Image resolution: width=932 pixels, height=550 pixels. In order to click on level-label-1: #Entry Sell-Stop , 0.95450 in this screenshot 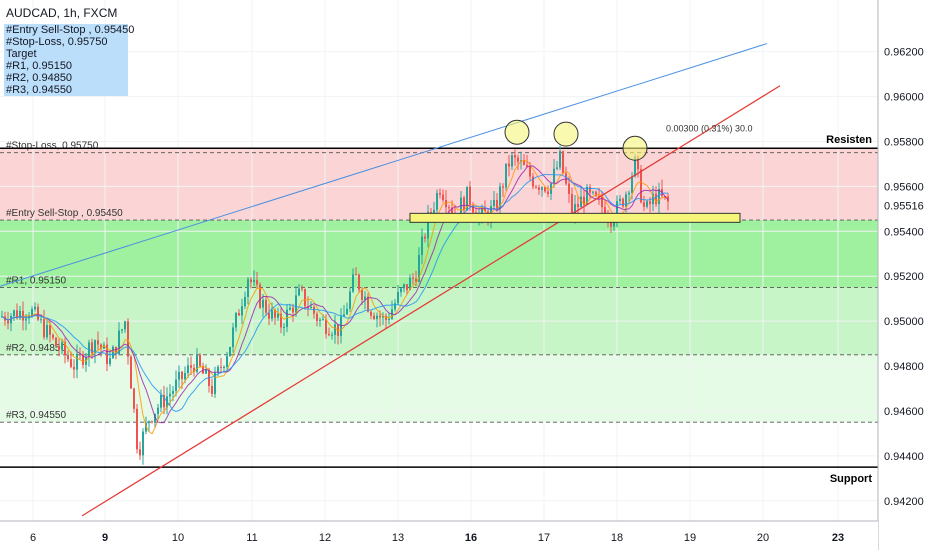, I will do `click(64, 213)`.